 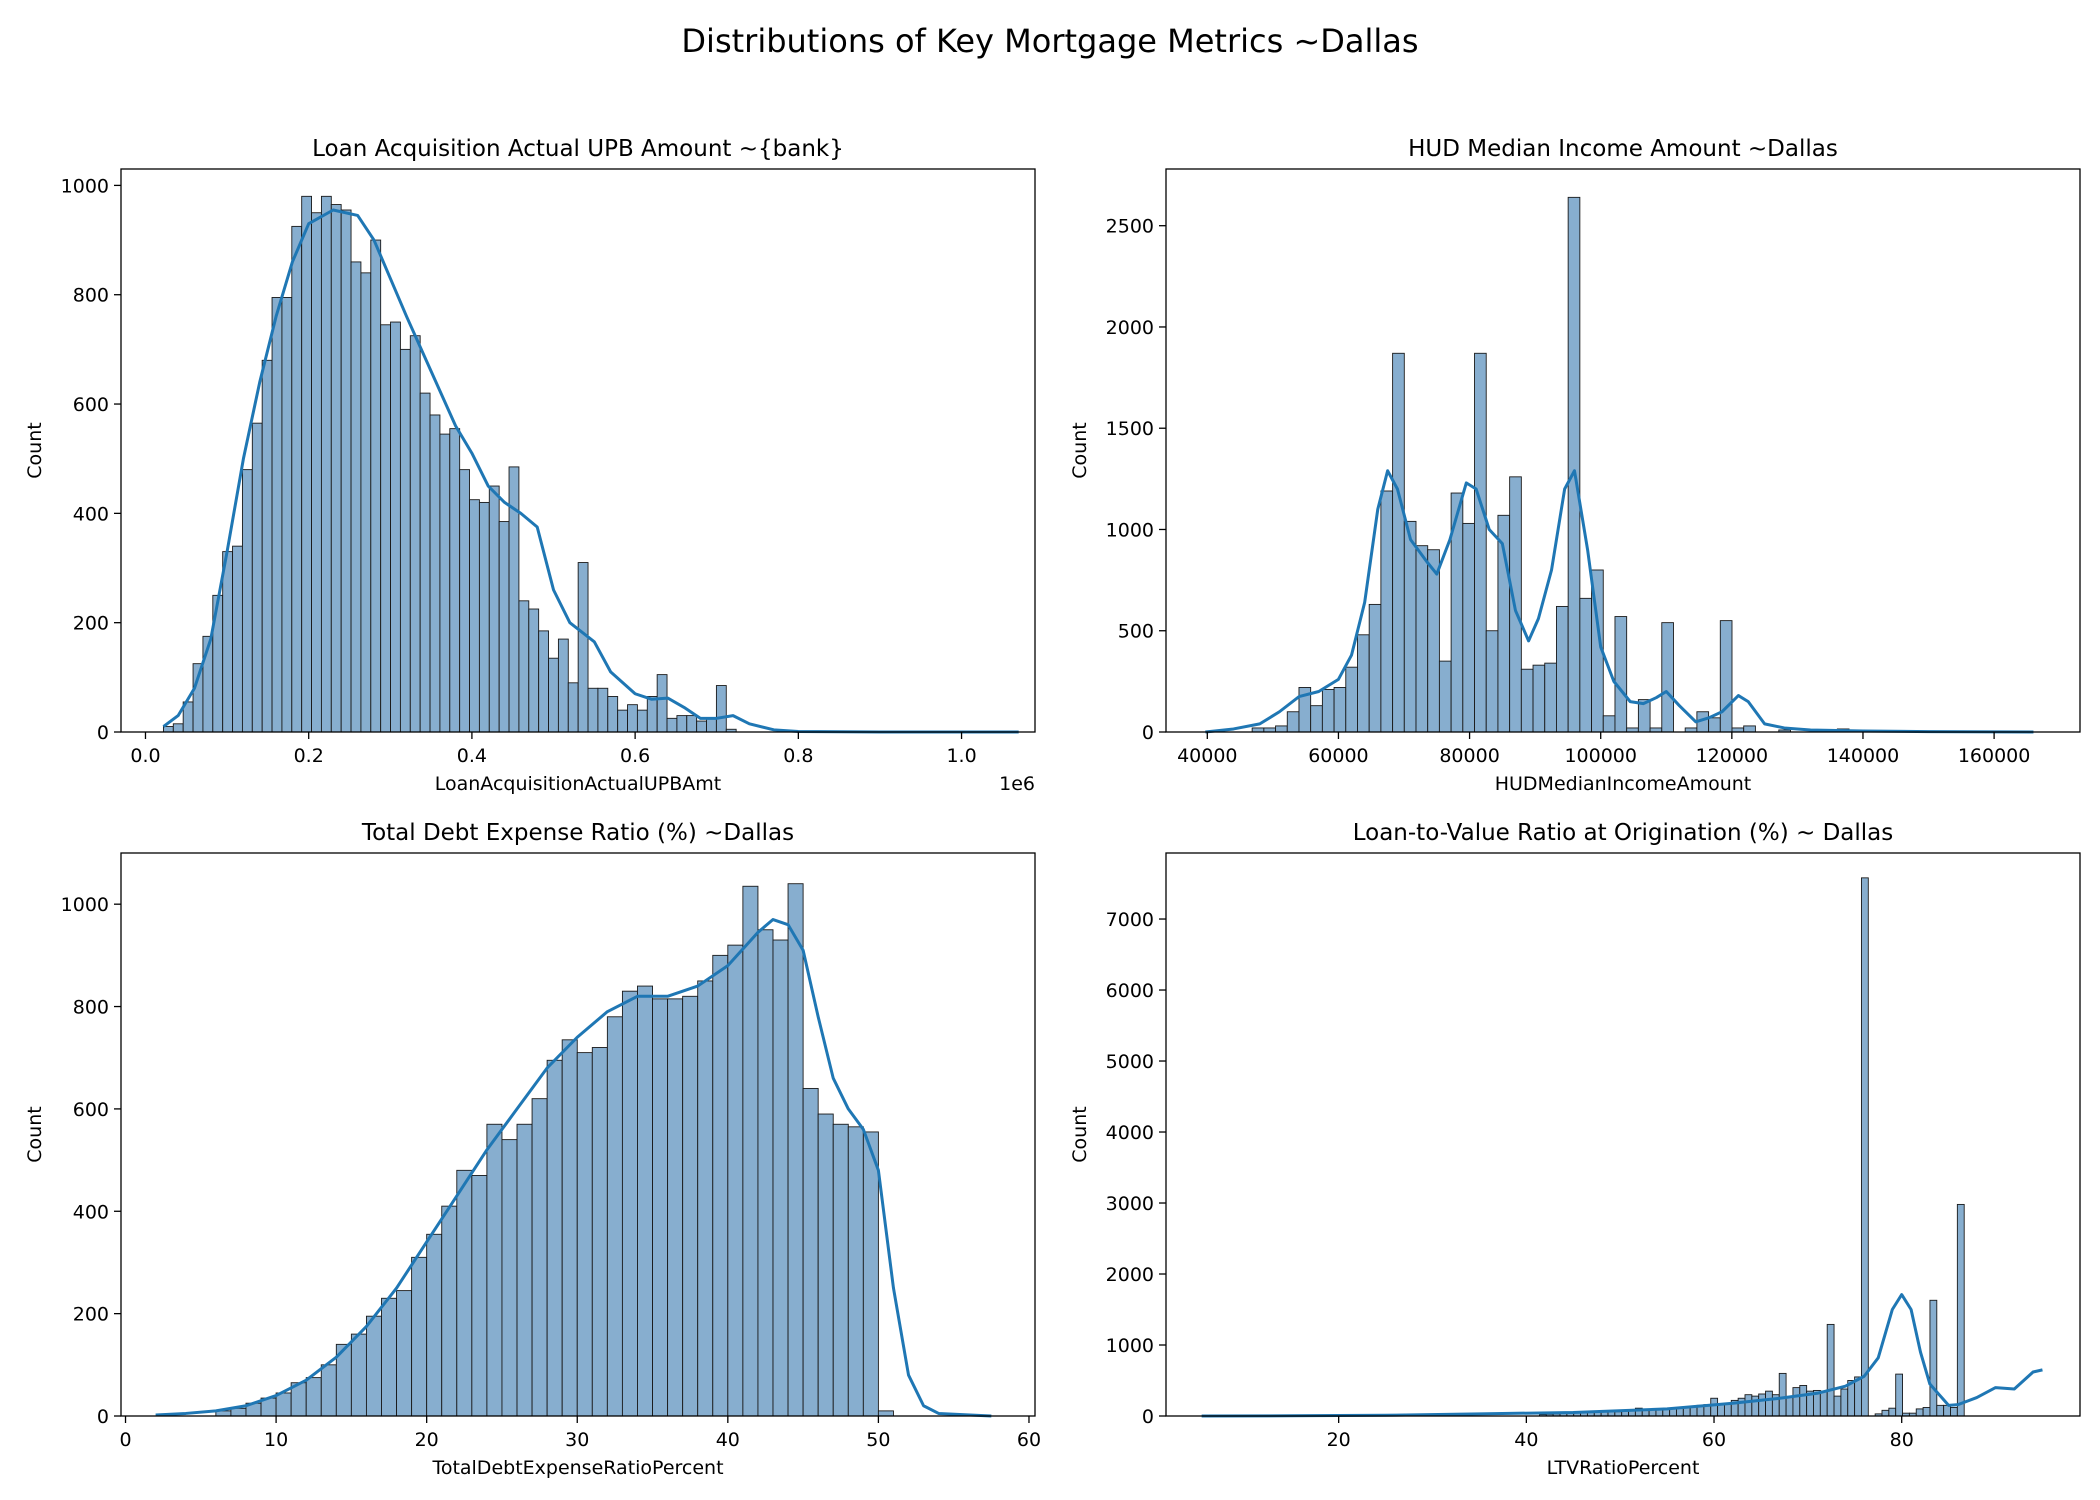 What do you see at coordinates (85, 186) in the screenshot?
I see `y-tick-label: 1000` at bounding box center [85, 186].